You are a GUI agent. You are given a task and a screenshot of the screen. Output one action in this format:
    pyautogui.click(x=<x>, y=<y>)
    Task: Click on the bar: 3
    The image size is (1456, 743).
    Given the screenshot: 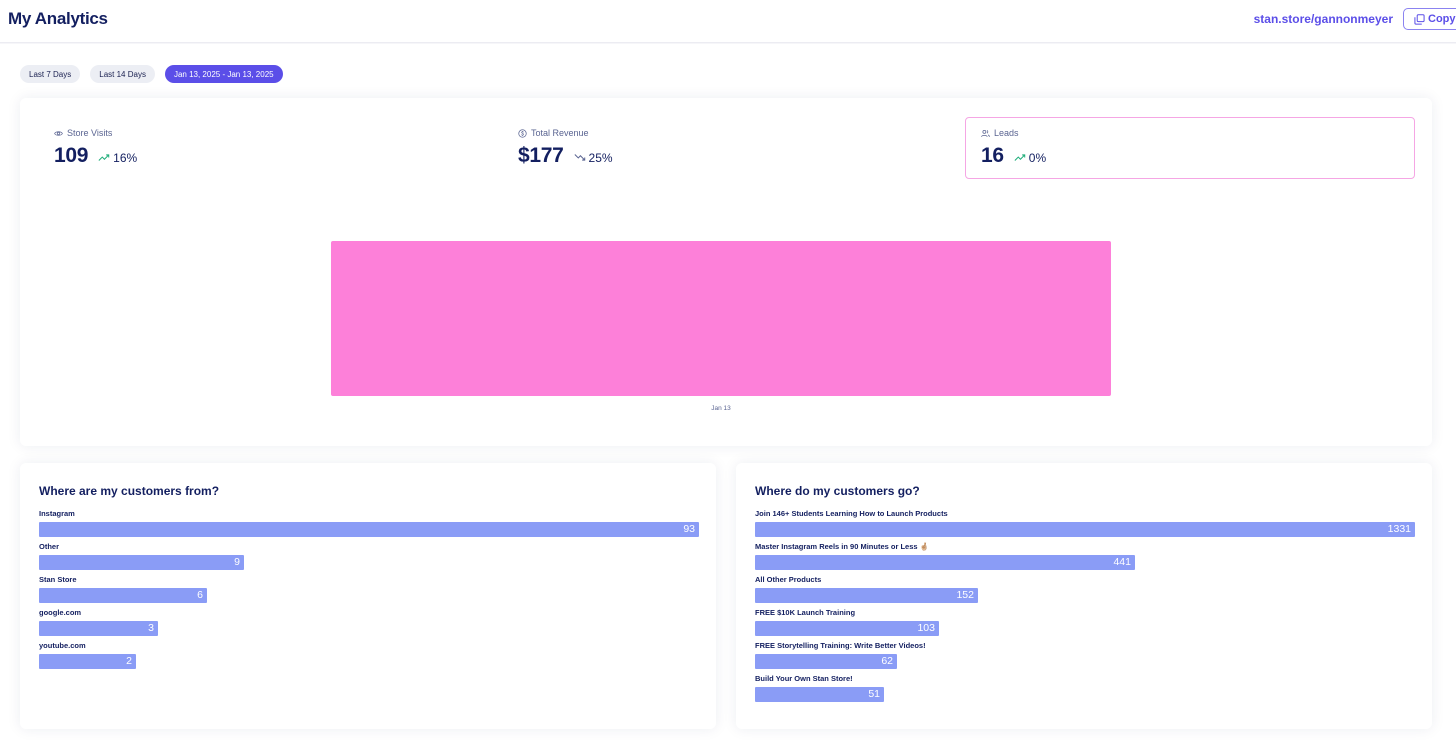 What is the action you would take?
    pyautogui.click(x=98, y=628)
    